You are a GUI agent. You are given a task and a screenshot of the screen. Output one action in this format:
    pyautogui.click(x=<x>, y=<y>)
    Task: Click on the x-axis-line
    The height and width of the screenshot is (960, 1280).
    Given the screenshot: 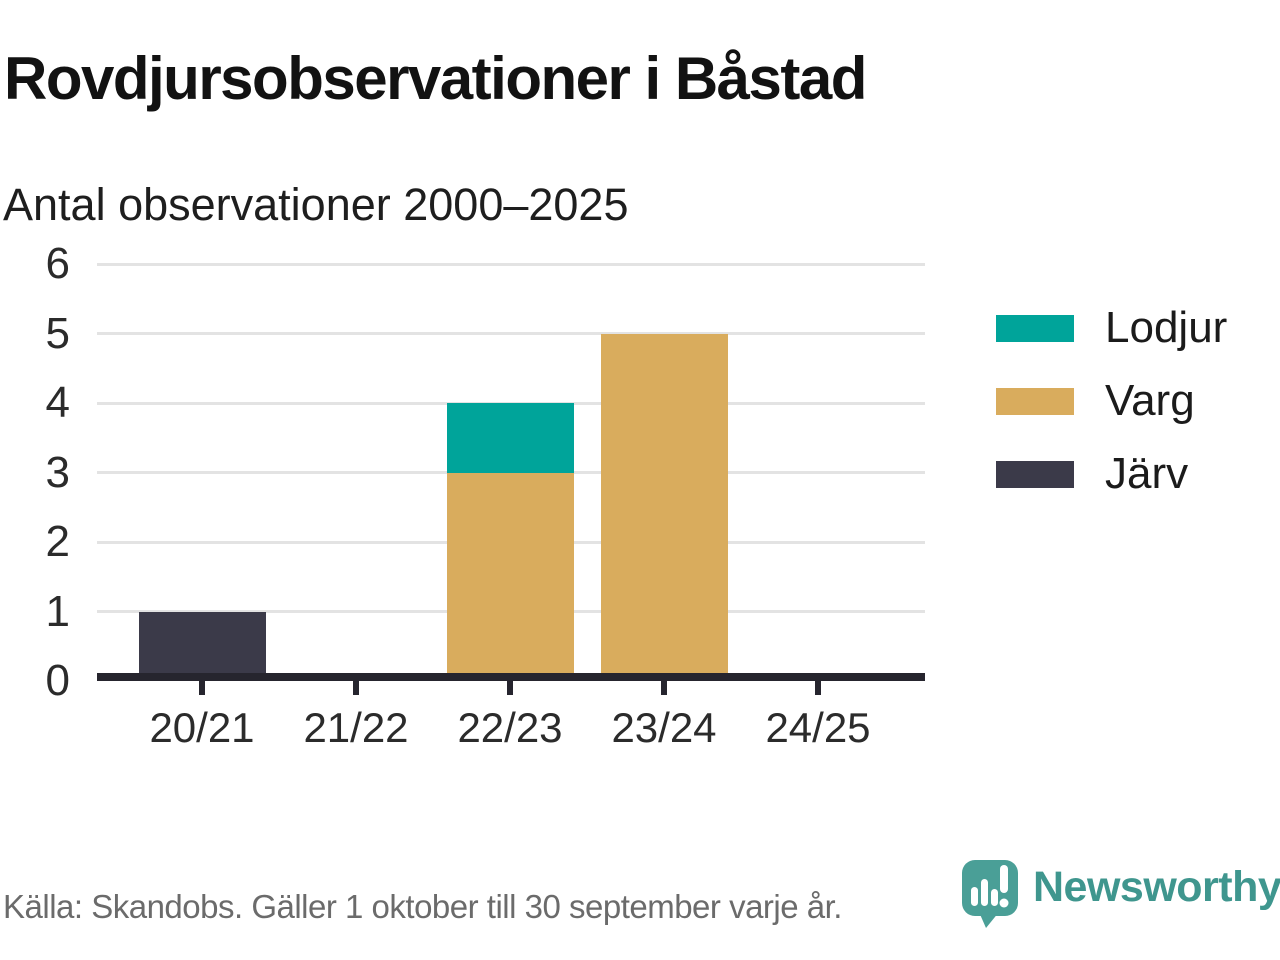 What is the action you would take?
    pyautogui.click(x=511, y=677)
    